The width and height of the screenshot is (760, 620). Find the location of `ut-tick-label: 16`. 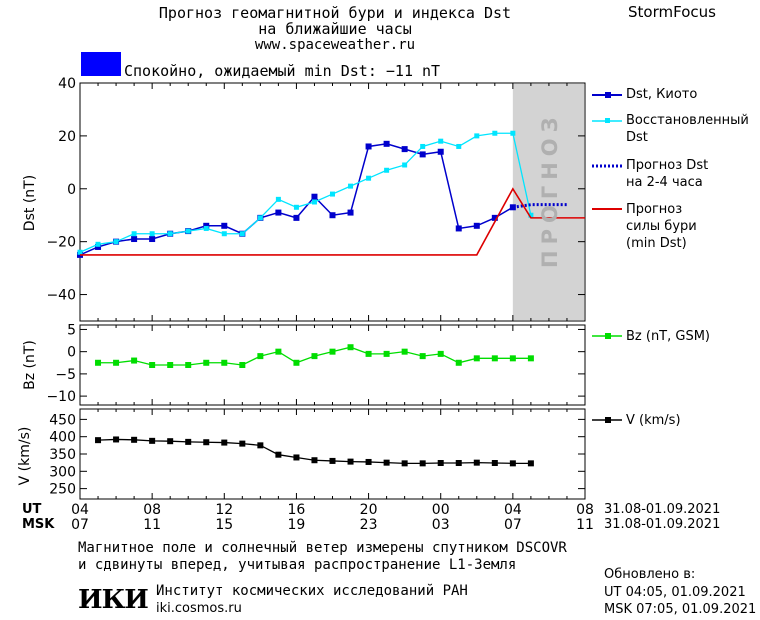

ut-tick-label: 16 is located at coordinates (297, 510).